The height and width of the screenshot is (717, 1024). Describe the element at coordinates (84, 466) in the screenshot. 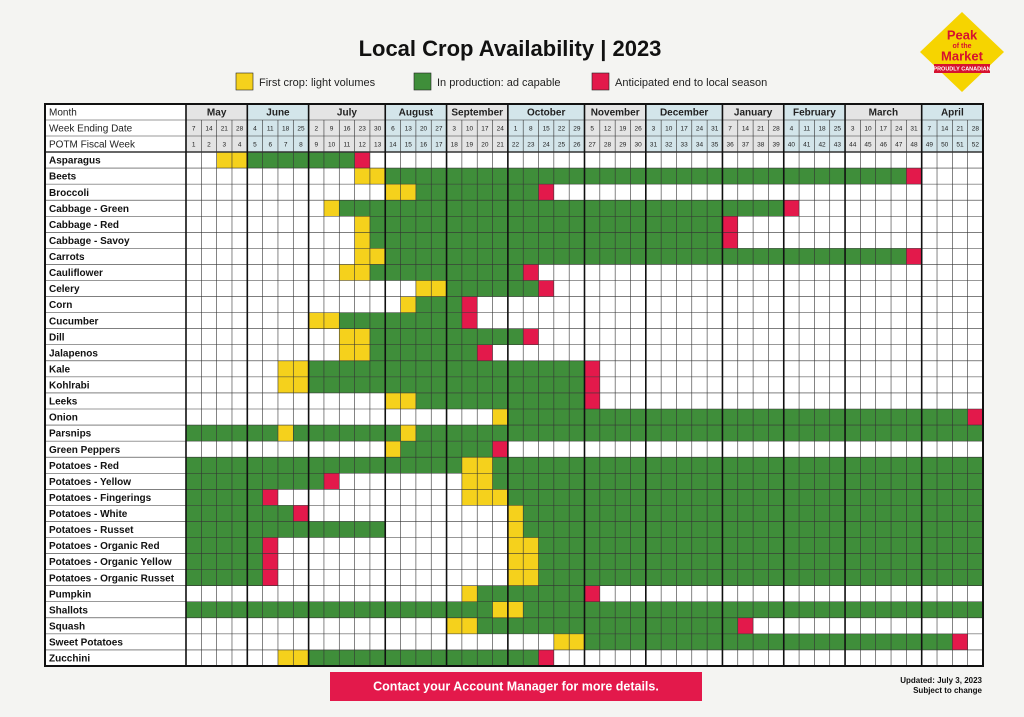

I see `crop-name: Potatoes - Red` at that location.